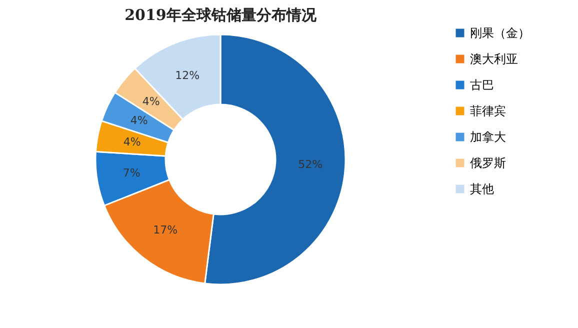 This screenshot has height=328, width=578. Describe the element at coordinates (221, 15) in the screenshot. I see `chart-title: 2019年全球钴储量分布情况` at that location.